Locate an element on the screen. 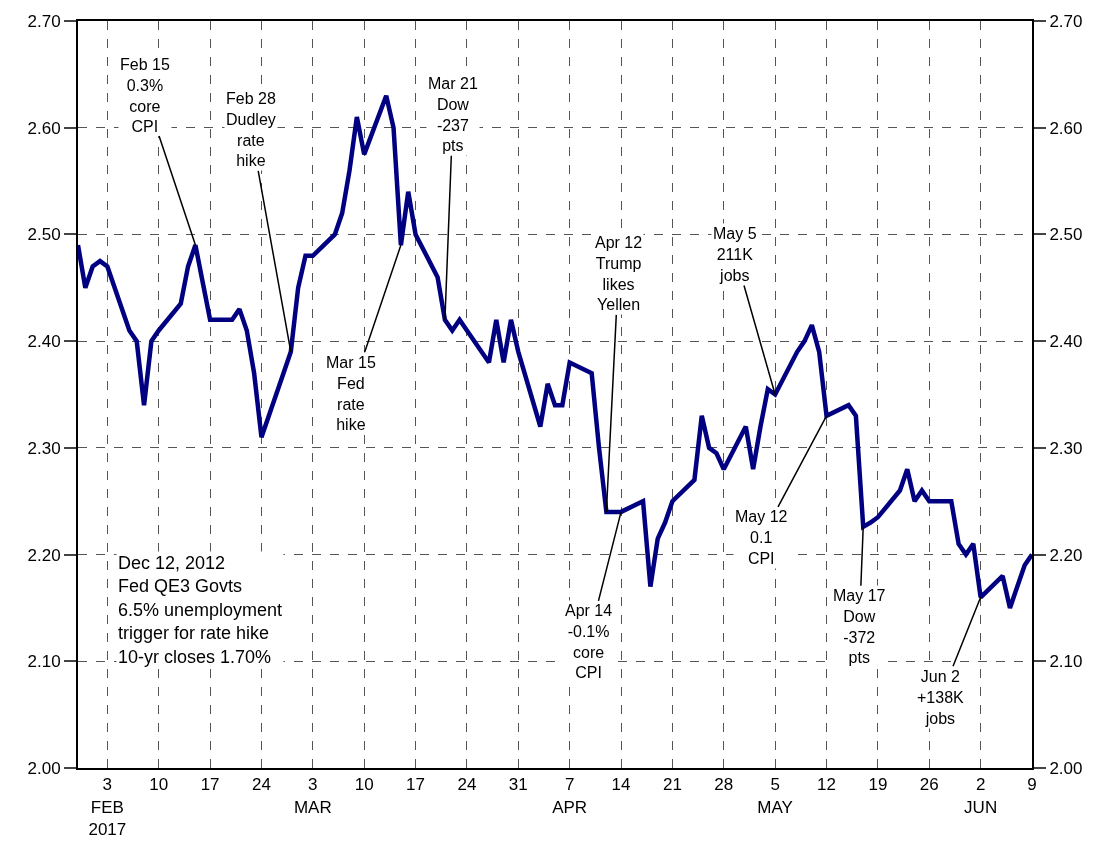 This screenshot has width=1110, height=854. y2-tick-label: 2.70 is located at coordinates (1066, 21).